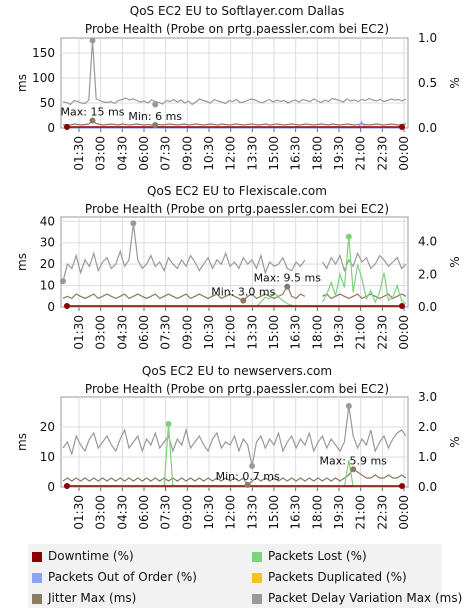 Image resolution: width=475 pixels, height=616 pixels. What do you see at coordinates (365, 598) in the screenshot?
I see `legend-label-pdv: Packet Delay Variation Max (ms)` at bounding box center [365, 598].